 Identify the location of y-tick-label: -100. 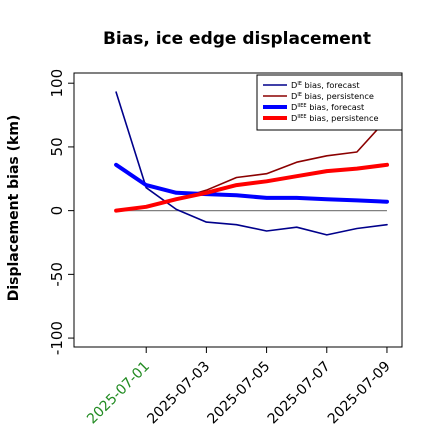
(57, 338).